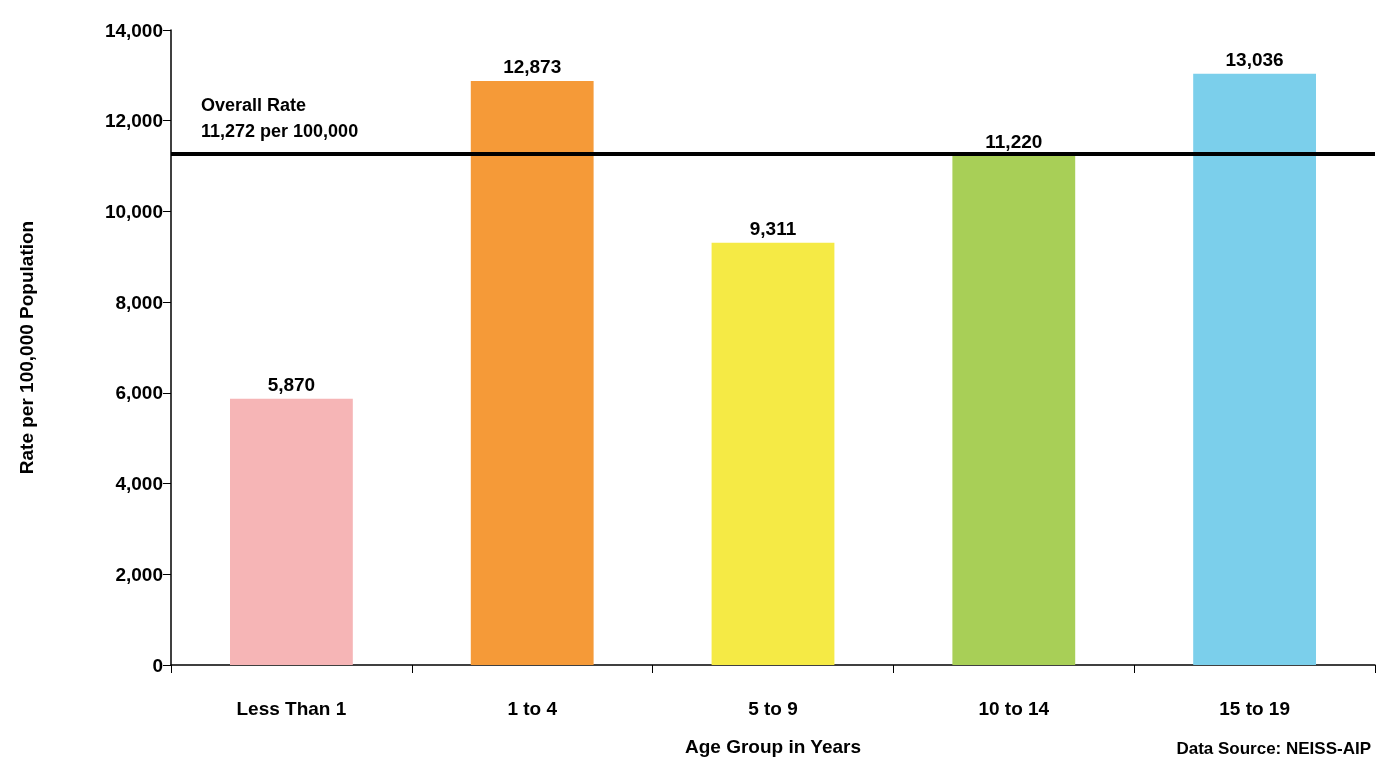 The width and height of the screenshot is (1389, 769). What do you see at coordinates (133, 121) in the screenshot?
I see `y-tick-label: 12,000` at bounding box center [133, 121].